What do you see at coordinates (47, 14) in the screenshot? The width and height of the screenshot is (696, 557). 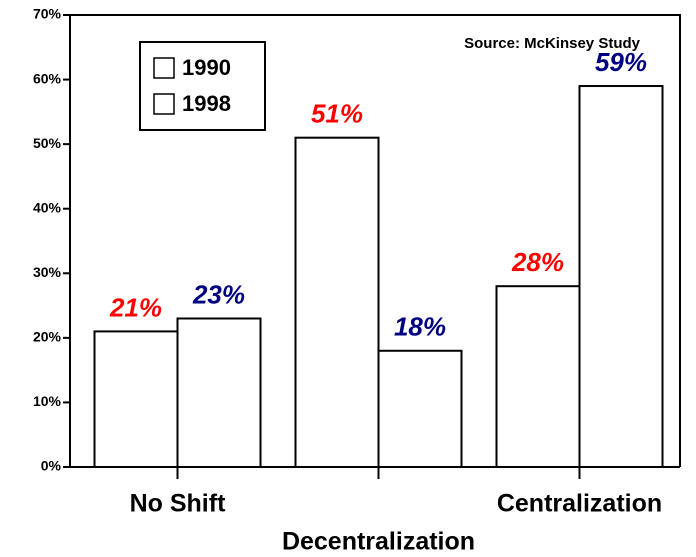 I see `y-tick-label: 70%` at bounding box center [47, 14].